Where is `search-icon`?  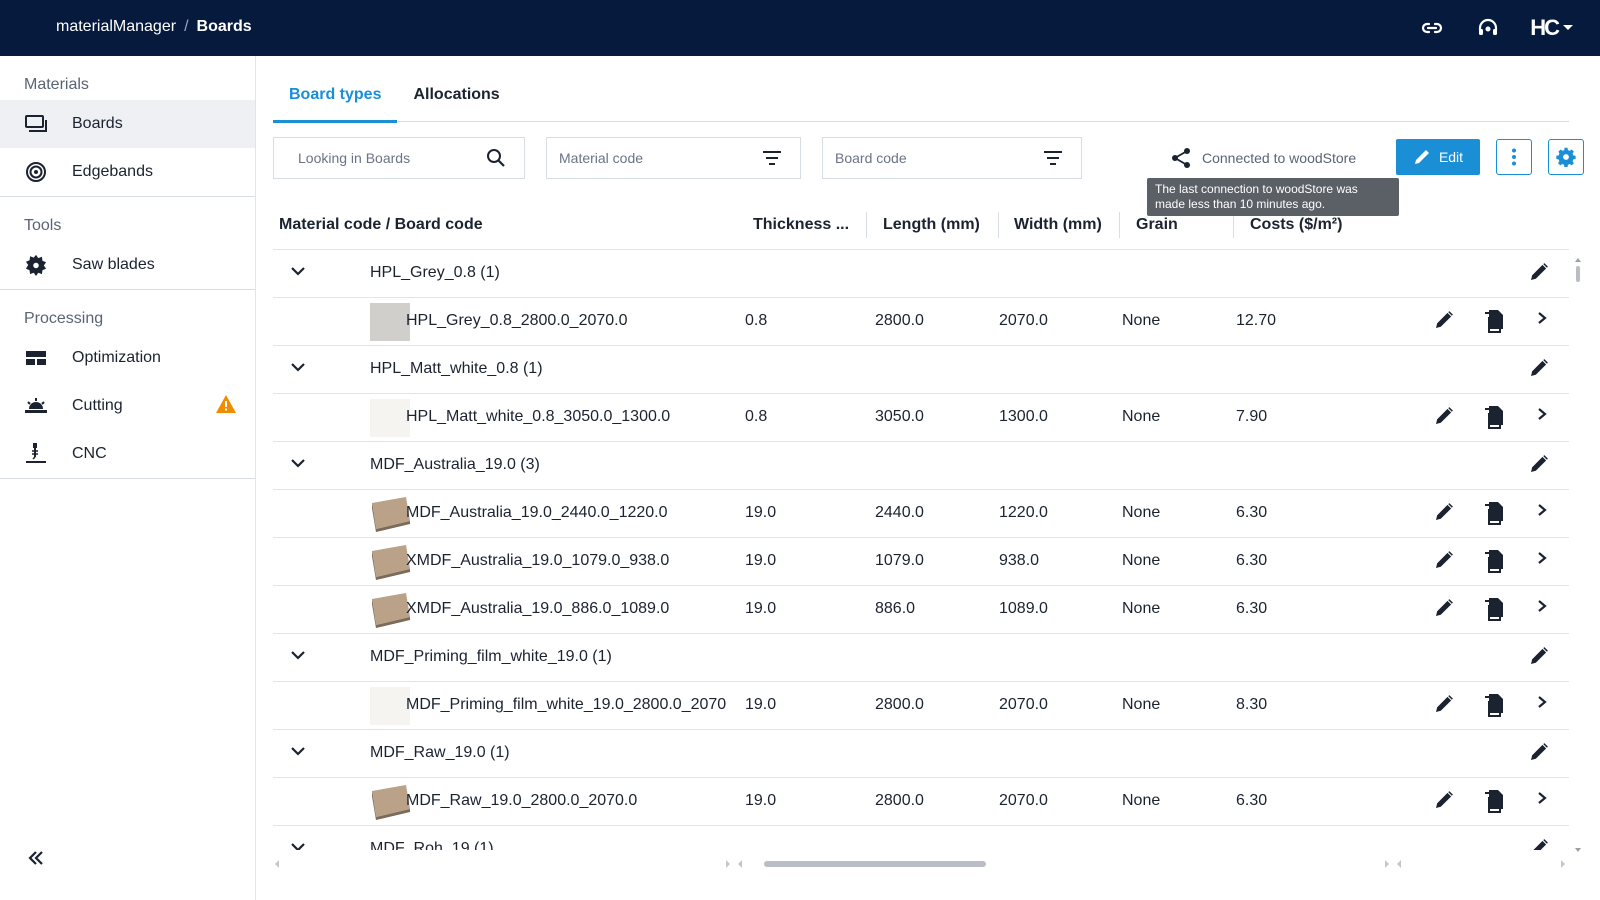
search-icon is located at coordinates (496, 158).